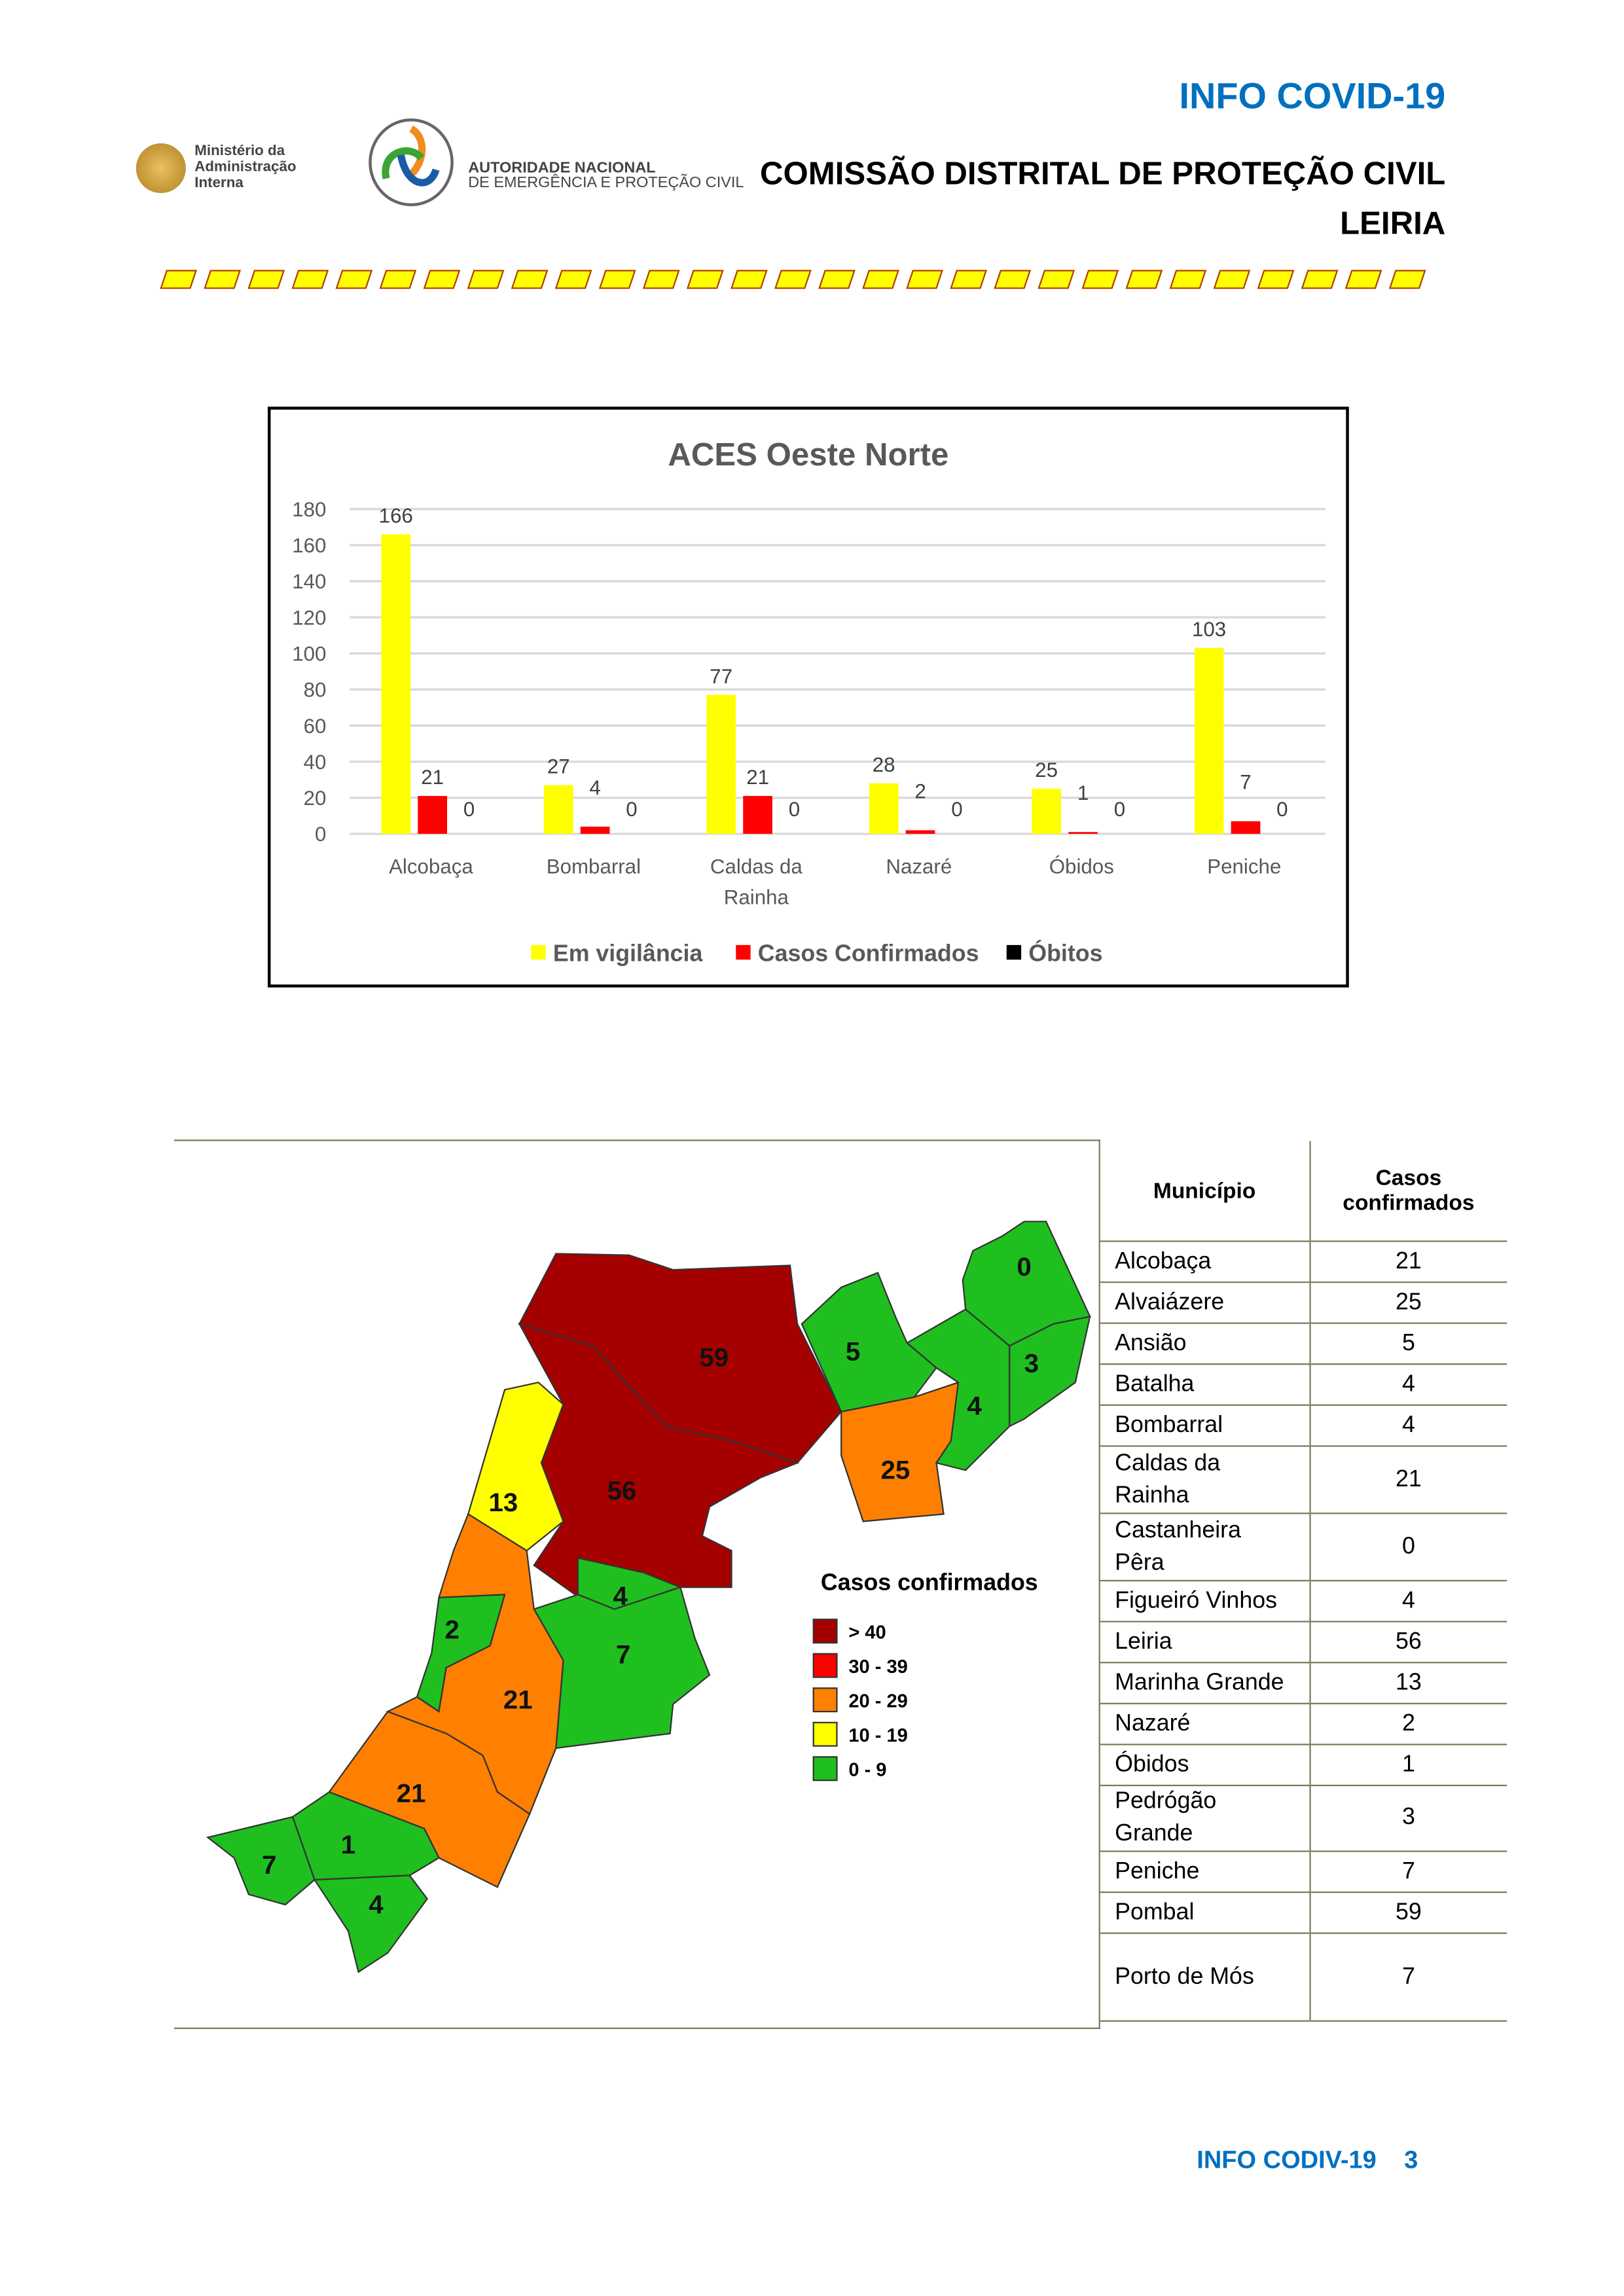 This screenshot has height=2296, width=1624. I want to click on data-label: 77, so click(721, 676).